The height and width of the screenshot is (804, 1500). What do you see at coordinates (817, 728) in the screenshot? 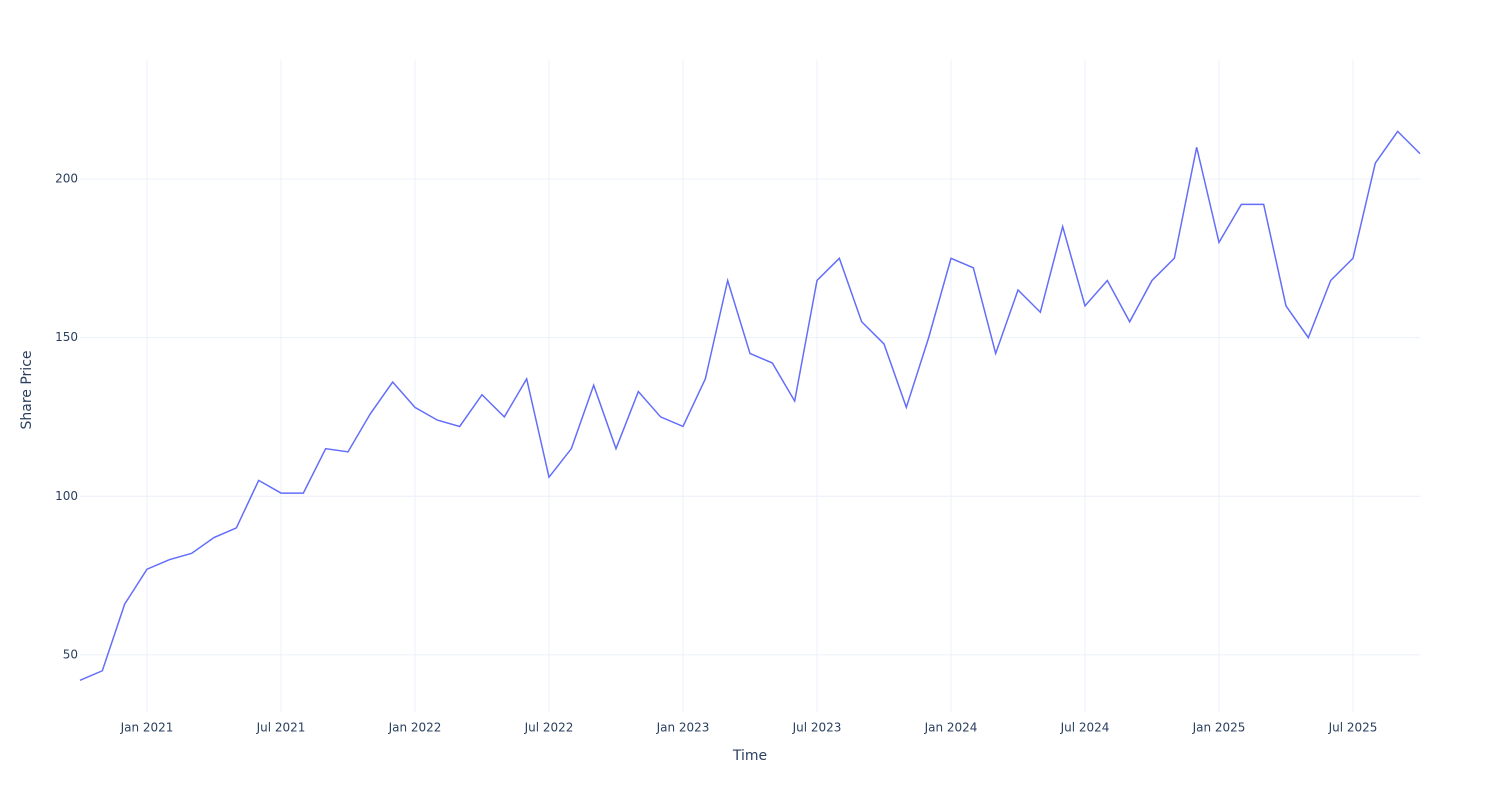
I see `x-tick-label: Jul 2023` at bounding box center [817, 728].